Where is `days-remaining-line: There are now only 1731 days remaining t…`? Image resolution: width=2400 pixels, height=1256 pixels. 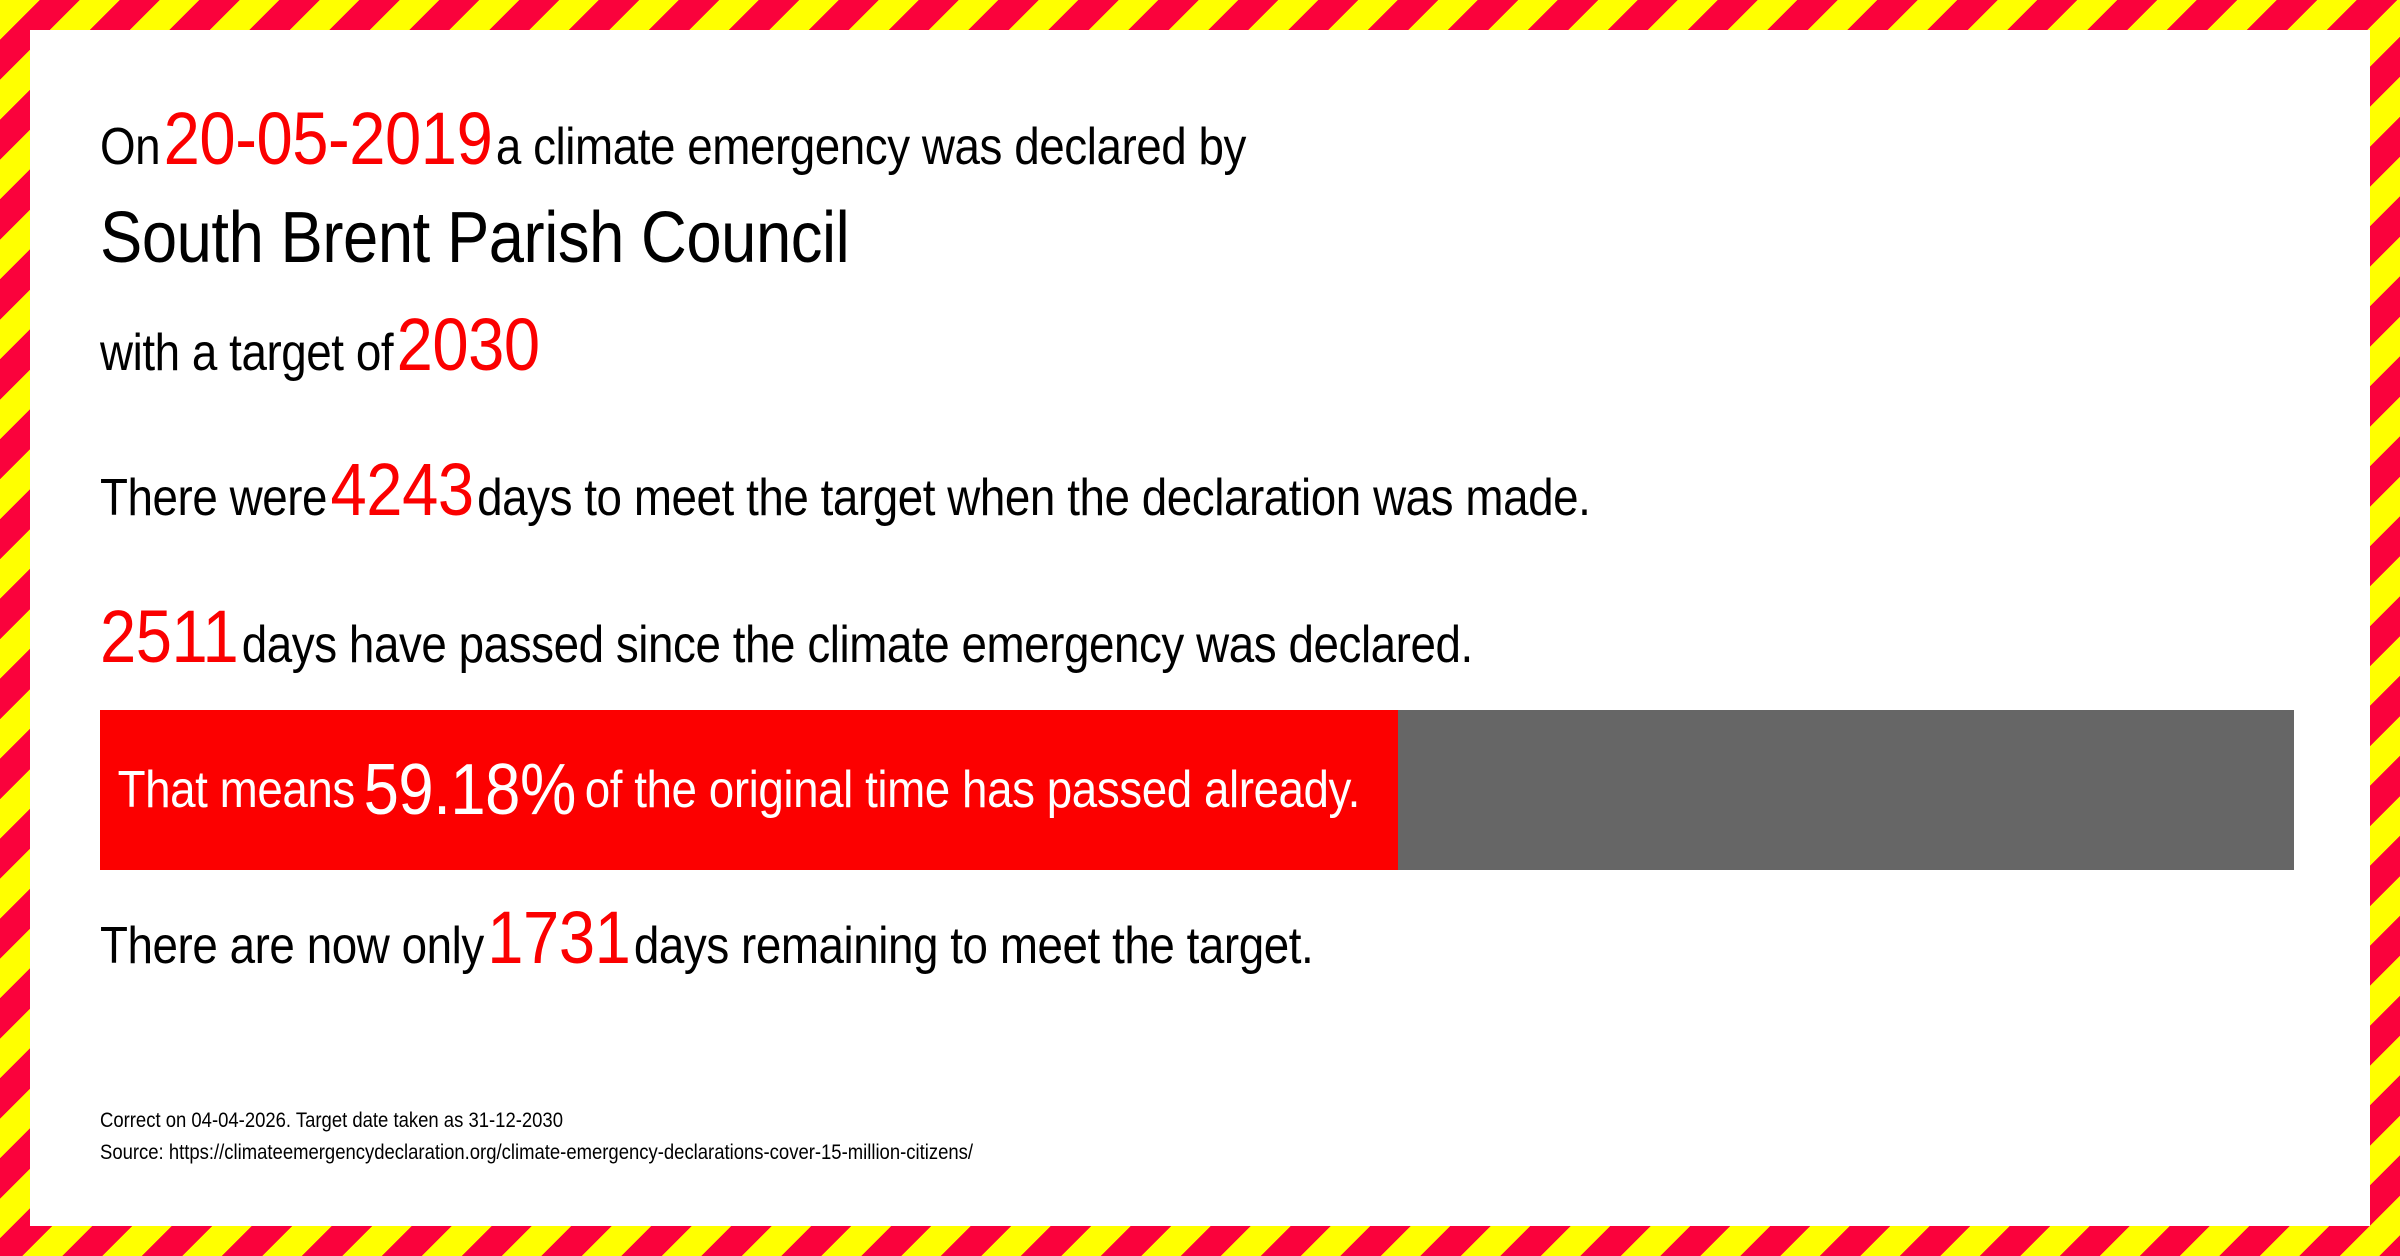 days-remaining-line: There are now only 1731 days remaining t… is located at coordinates (1065, 938).